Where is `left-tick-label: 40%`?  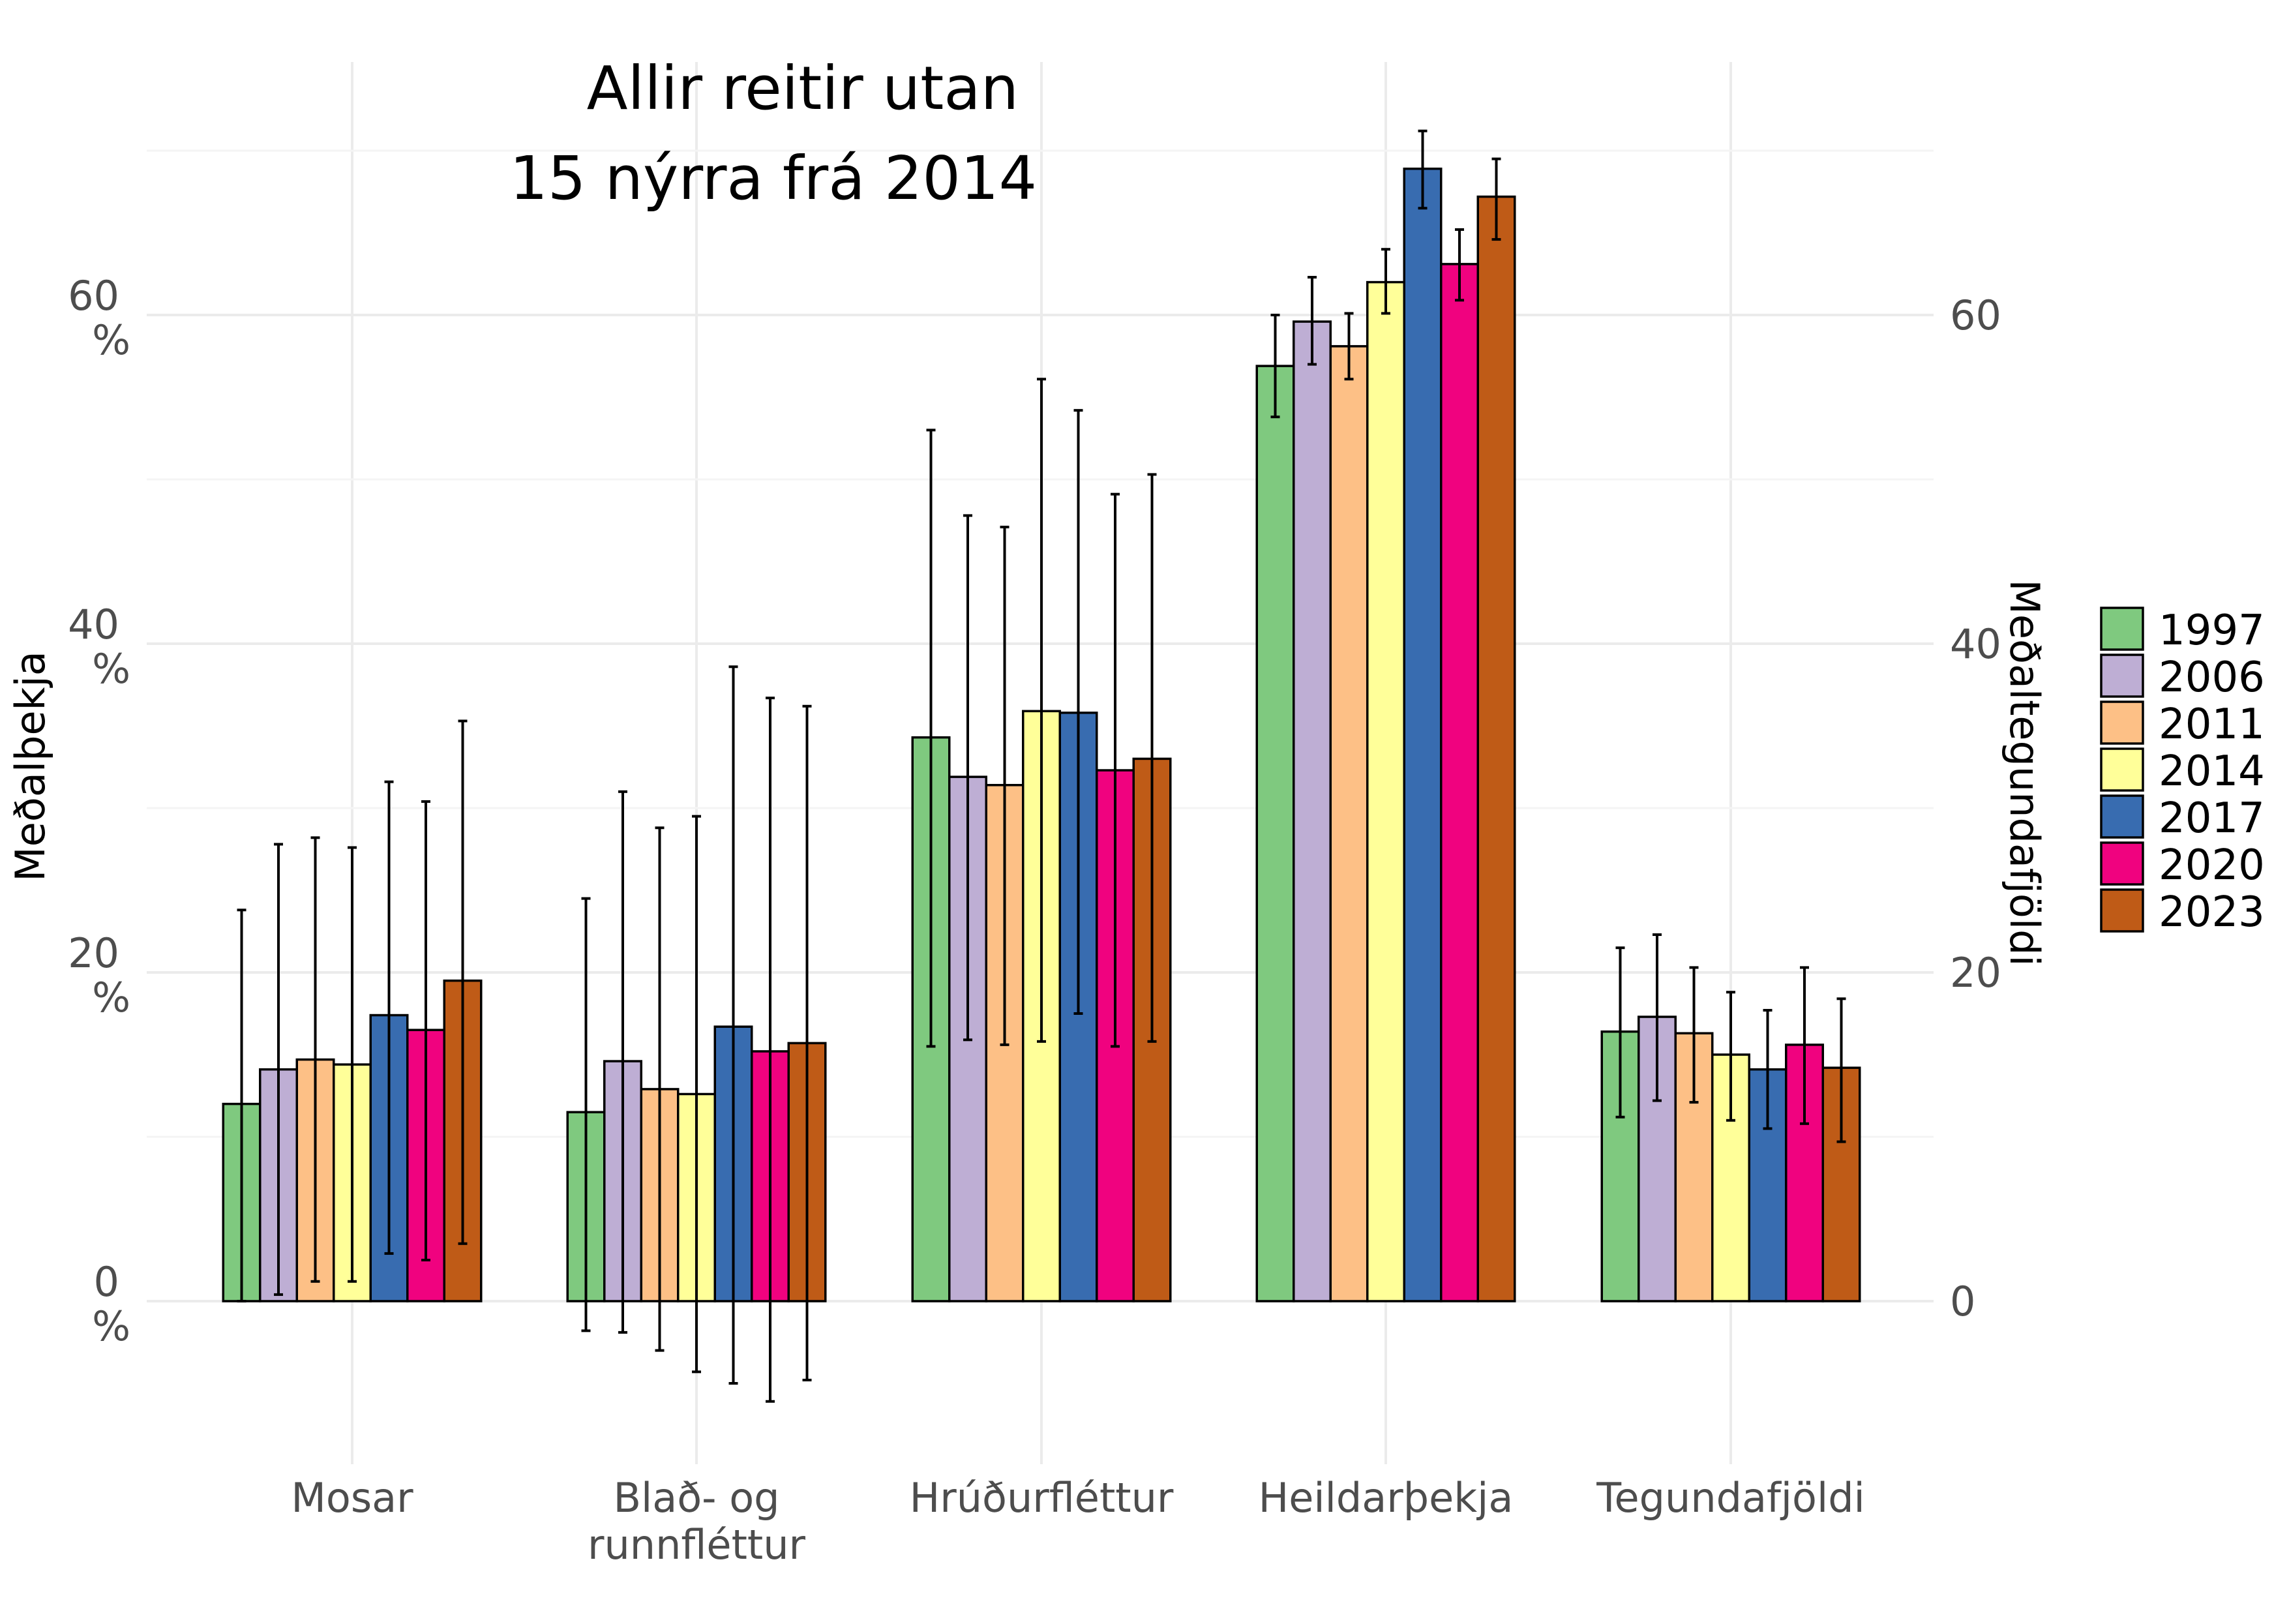 left-tick-label: 40% is located at coordinates (99, 647).